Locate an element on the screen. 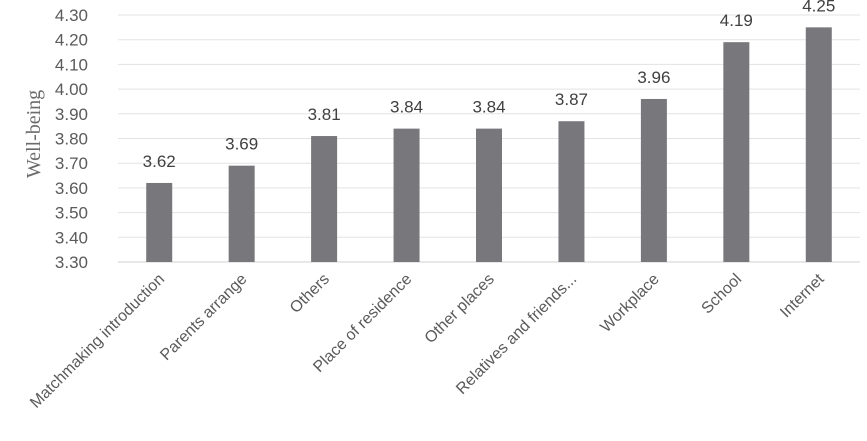 The image size is (867, 441). x-category-label: Internet is located at coordinates (802, 295).